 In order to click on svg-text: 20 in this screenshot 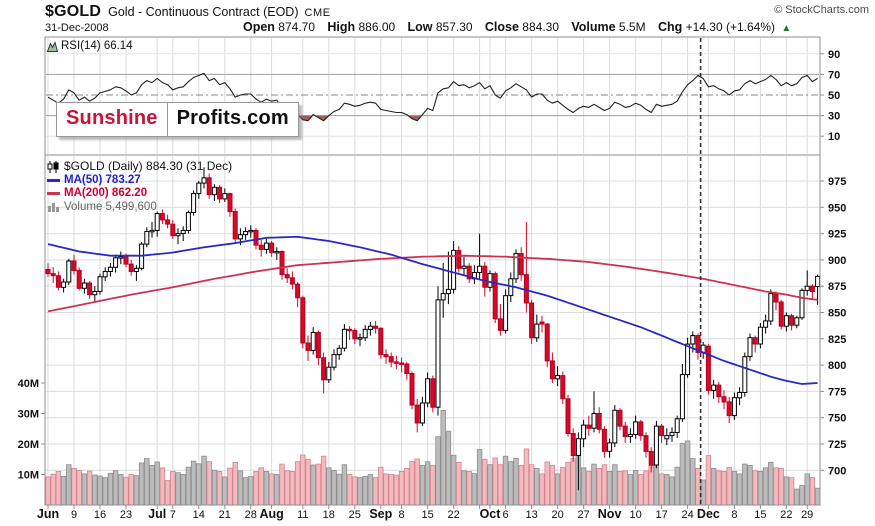, I will do `click(557, 515)`.